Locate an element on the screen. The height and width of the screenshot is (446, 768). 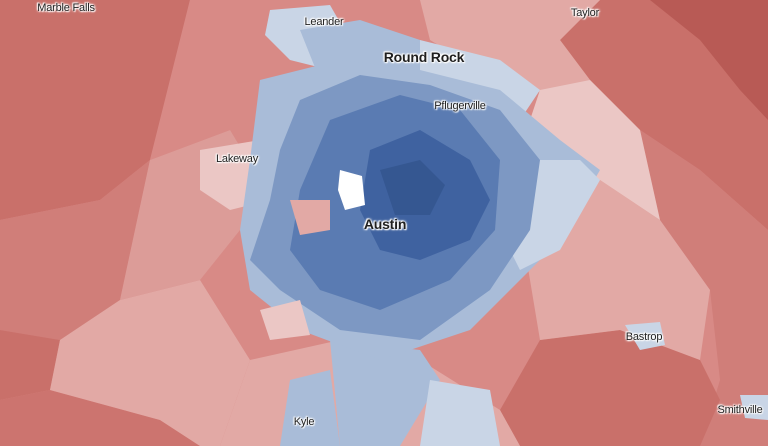
south-pink-pocket is located at coordinates (285, 320).